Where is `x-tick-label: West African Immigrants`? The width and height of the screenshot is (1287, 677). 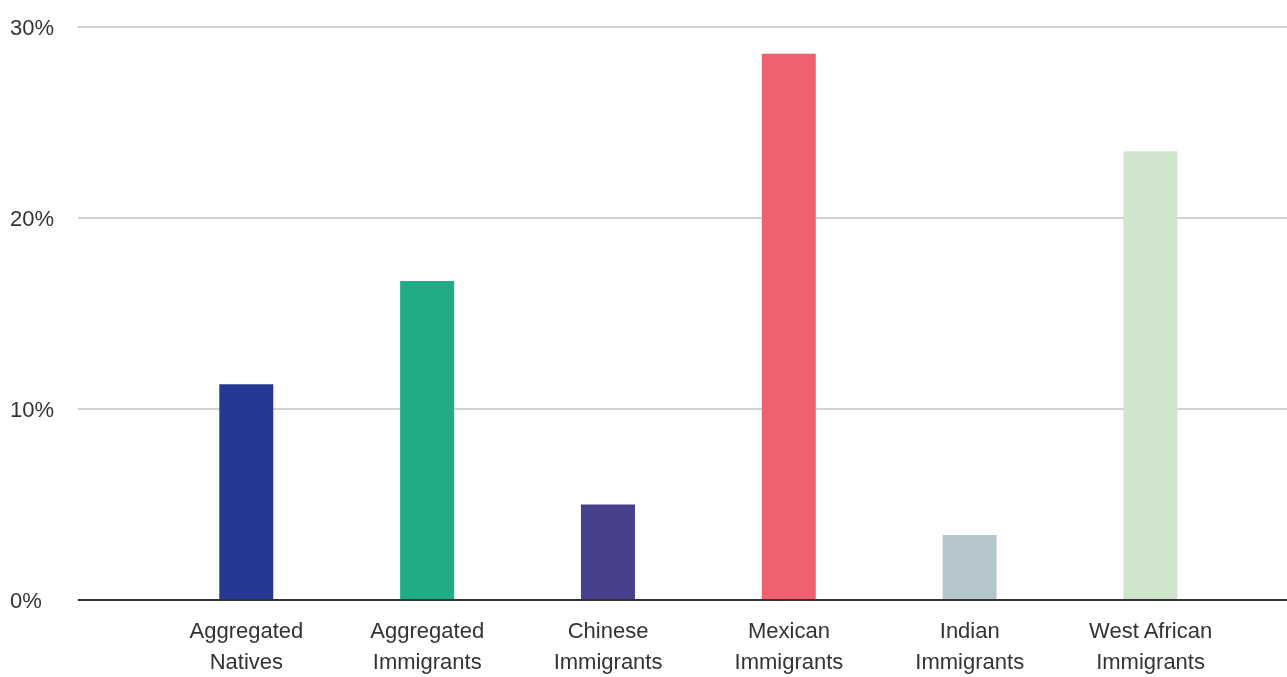 x-tick-label: West African Immigrants is located at coordinates (1151, 646).